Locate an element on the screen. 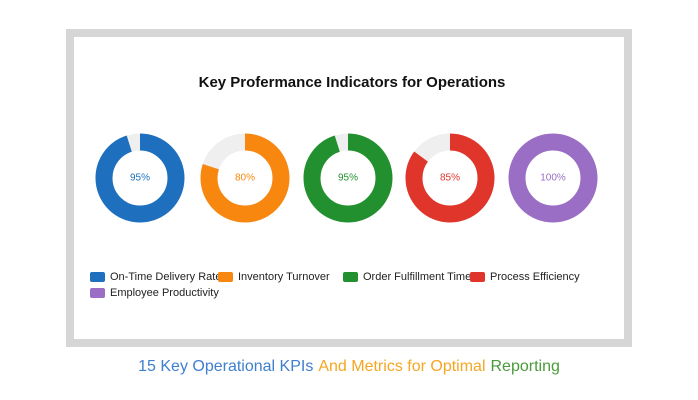 This screenshot has height=400, width=698. donut-label: 85% is located at coordinates (450, 178).